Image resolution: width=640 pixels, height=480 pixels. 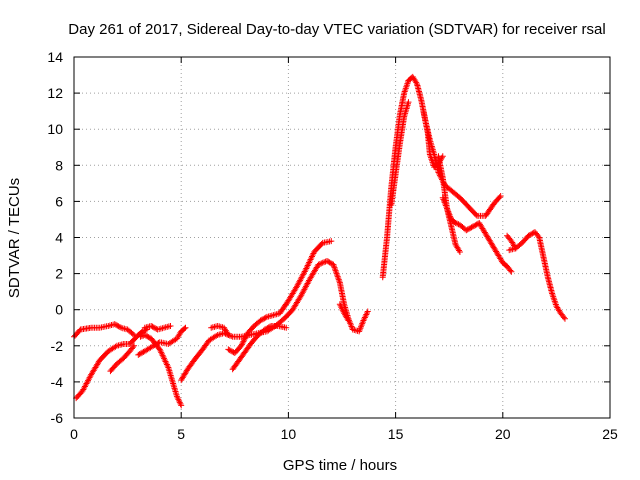 I want to click on y-axis-label: SDTVAR / TECUs, so click(x=14, y=238).